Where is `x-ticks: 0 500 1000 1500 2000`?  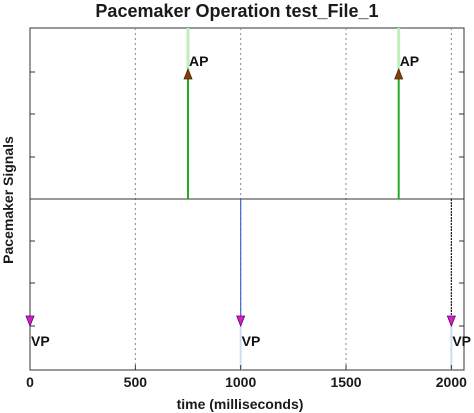
x-ticks: 0 500 1000 1500 2000 is located at coordinates (246, 377).